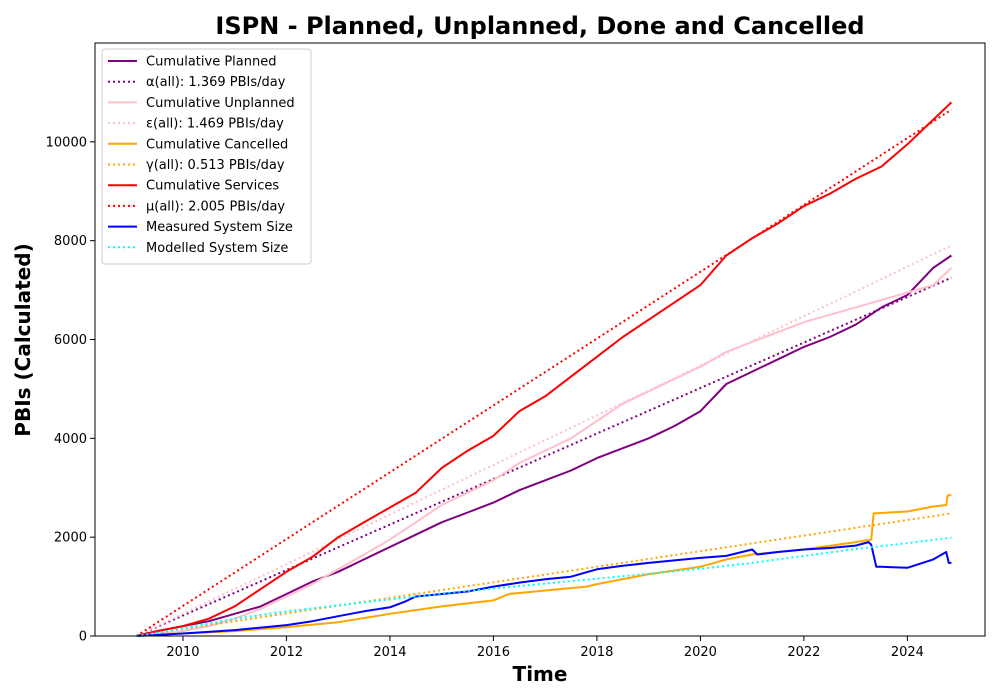  What do you see at coordinates (907, 652) in the screenshot?
I see `x-tick-label: 2024` at bounding box center [907, 652].